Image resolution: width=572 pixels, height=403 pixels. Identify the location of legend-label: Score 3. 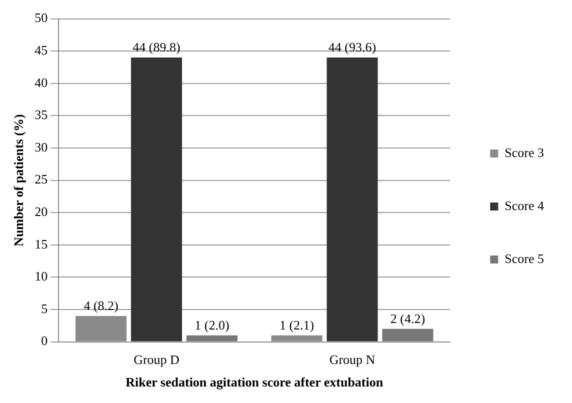
(524, 152).